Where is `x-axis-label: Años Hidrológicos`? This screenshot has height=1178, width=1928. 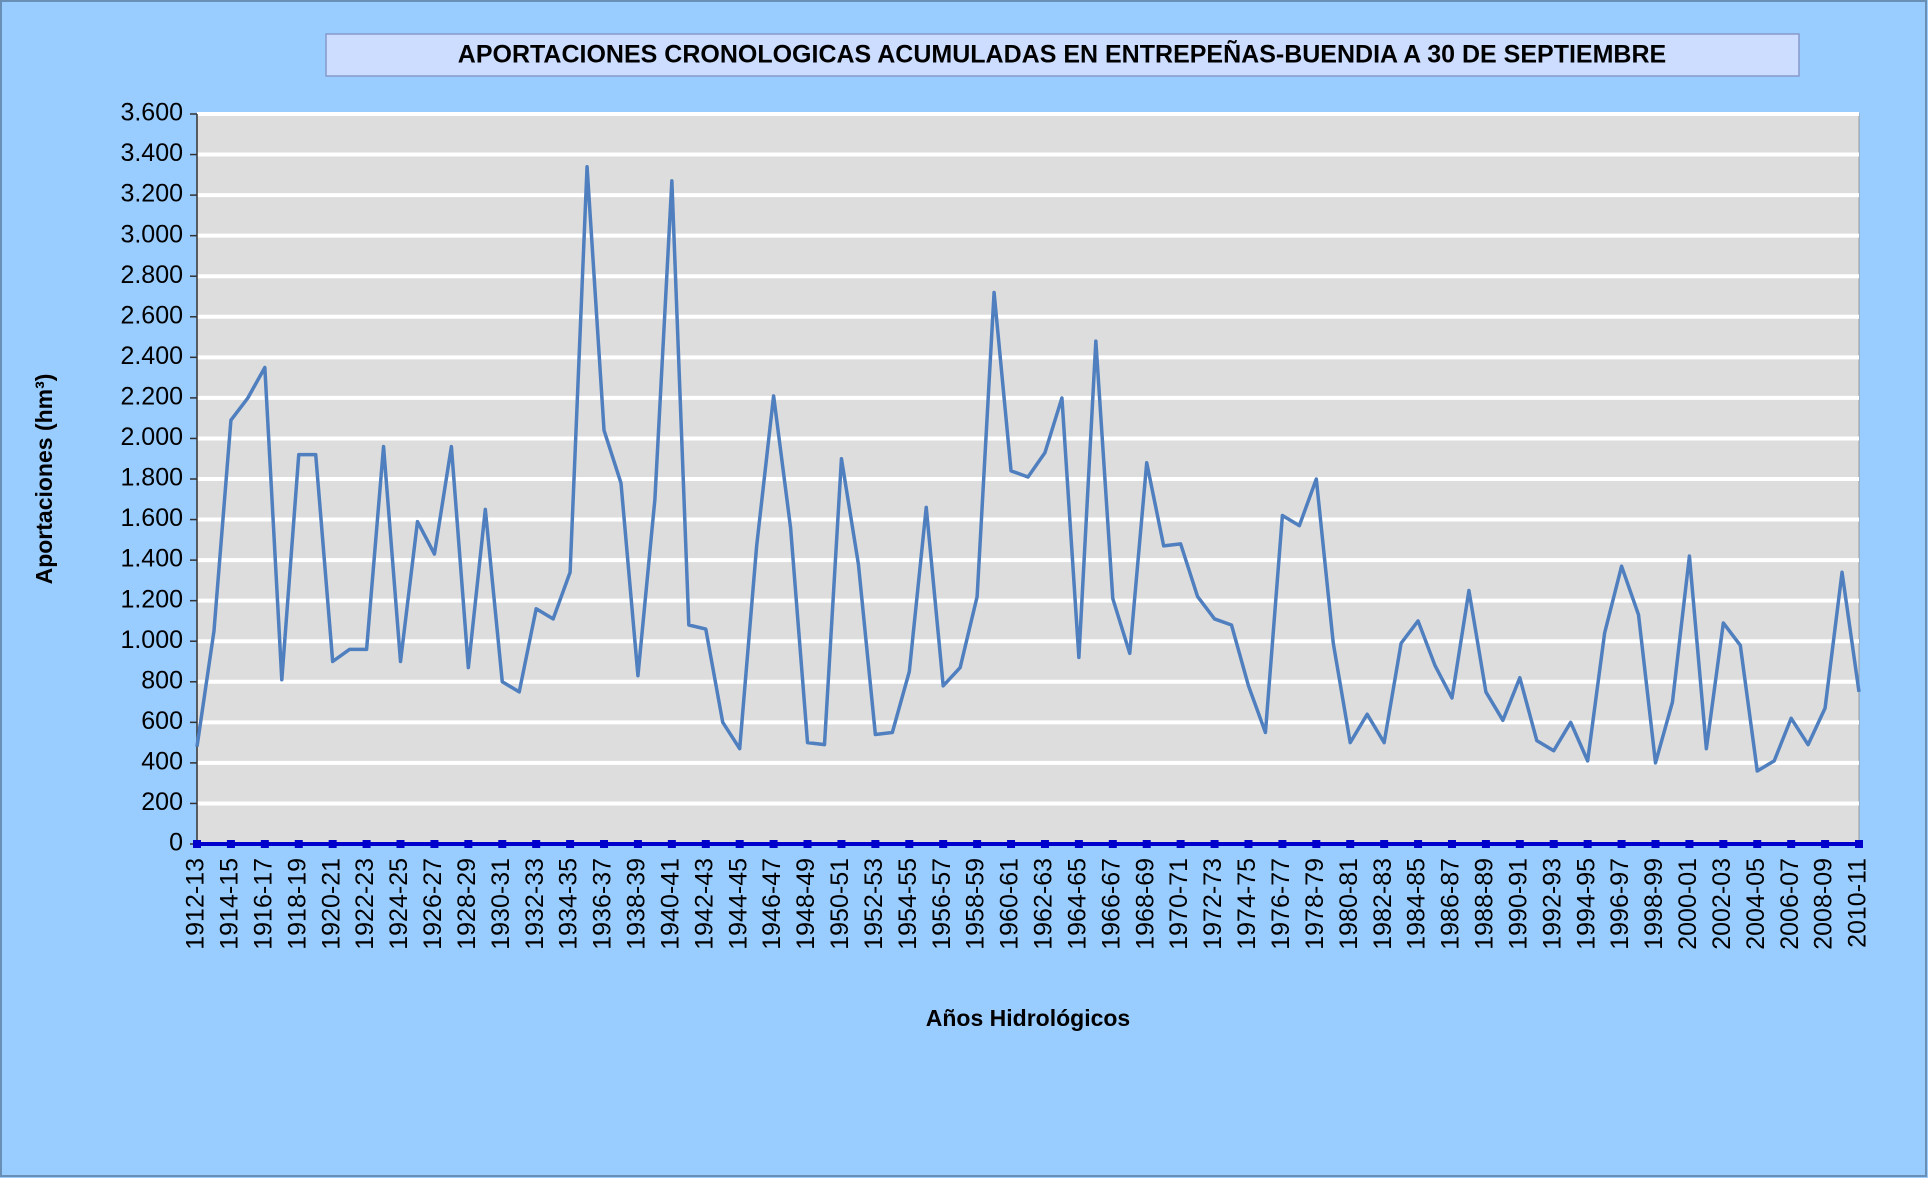
x-axis-label: Años Hidrológicos is located at coordinates (1028, 1018).